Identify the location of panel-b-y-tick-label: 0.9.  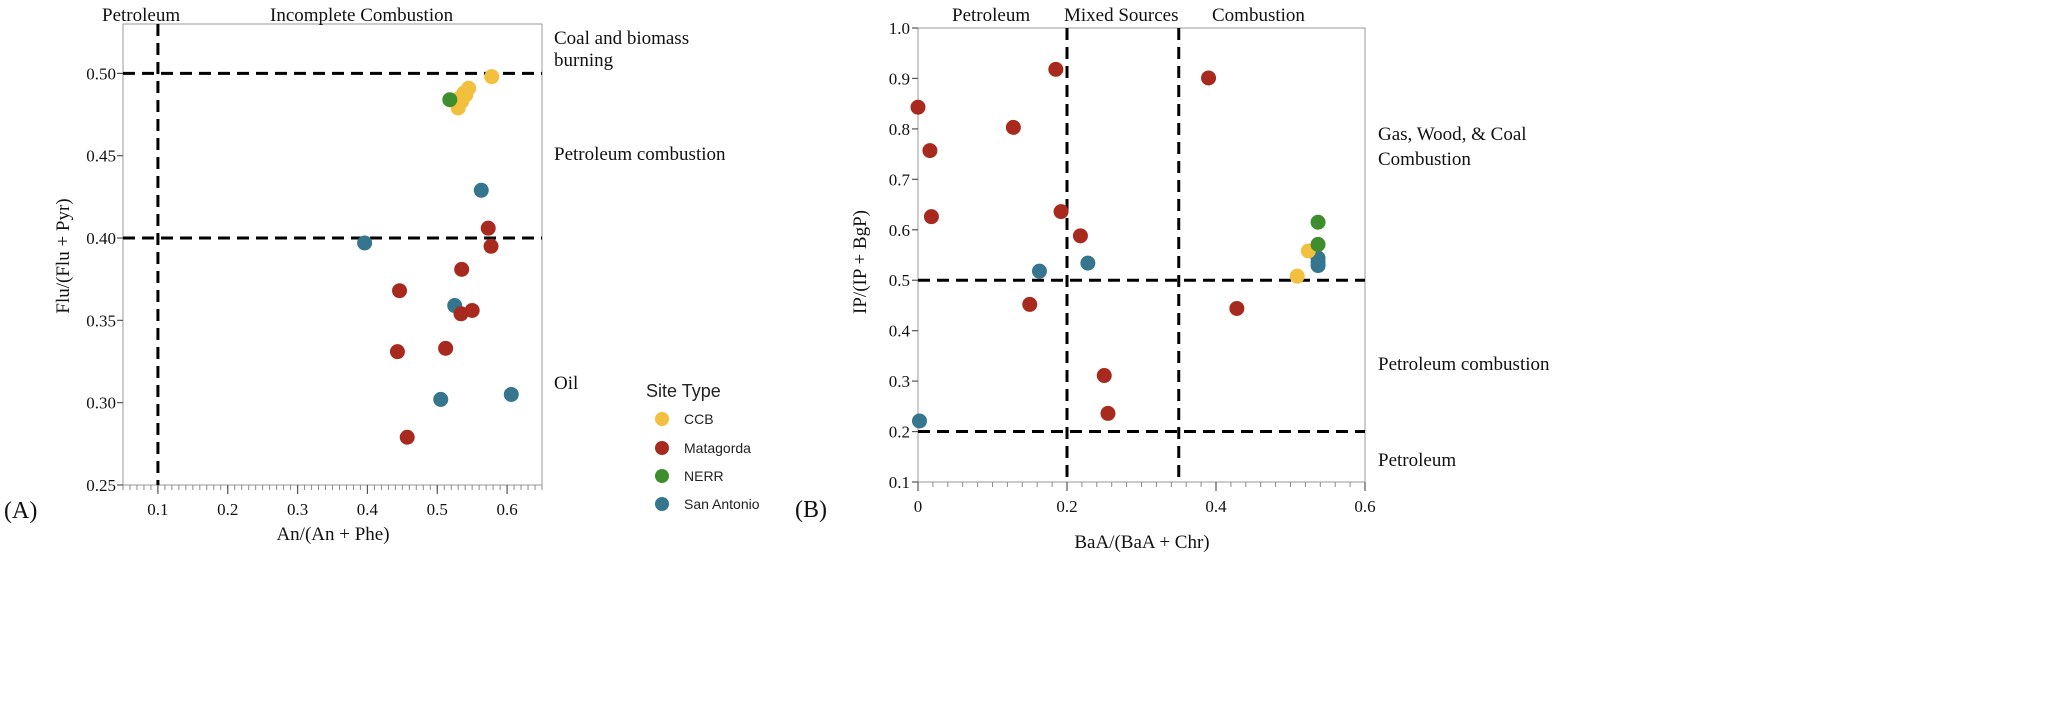
(899, 78).